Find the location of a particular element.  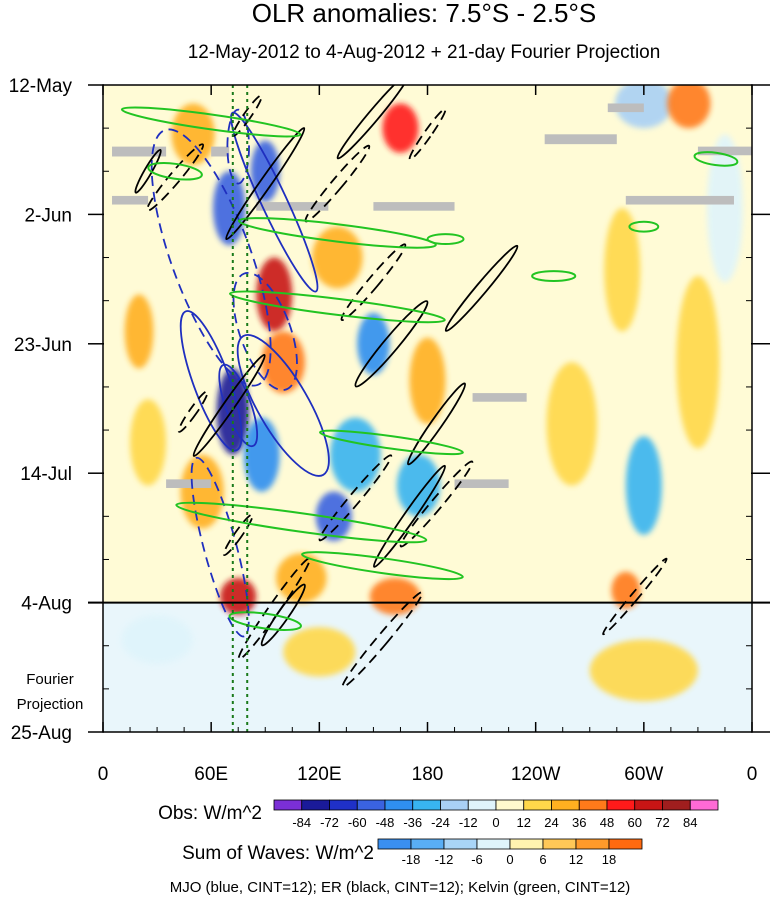

x-tick-label: 60W is located at coordinates (643, 774).